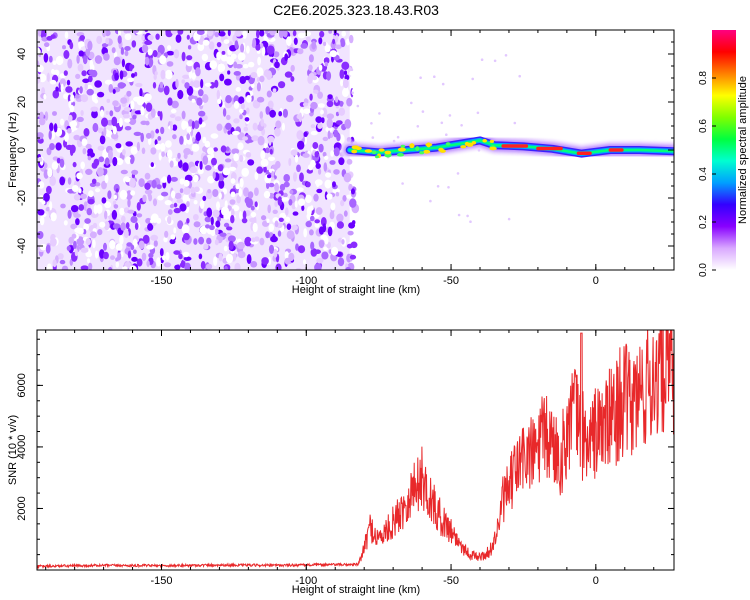  What do you see at coordinates (22, 447) in the screenshot?
I see `y-tick-label: 4000` at bounding box center [22, 447].